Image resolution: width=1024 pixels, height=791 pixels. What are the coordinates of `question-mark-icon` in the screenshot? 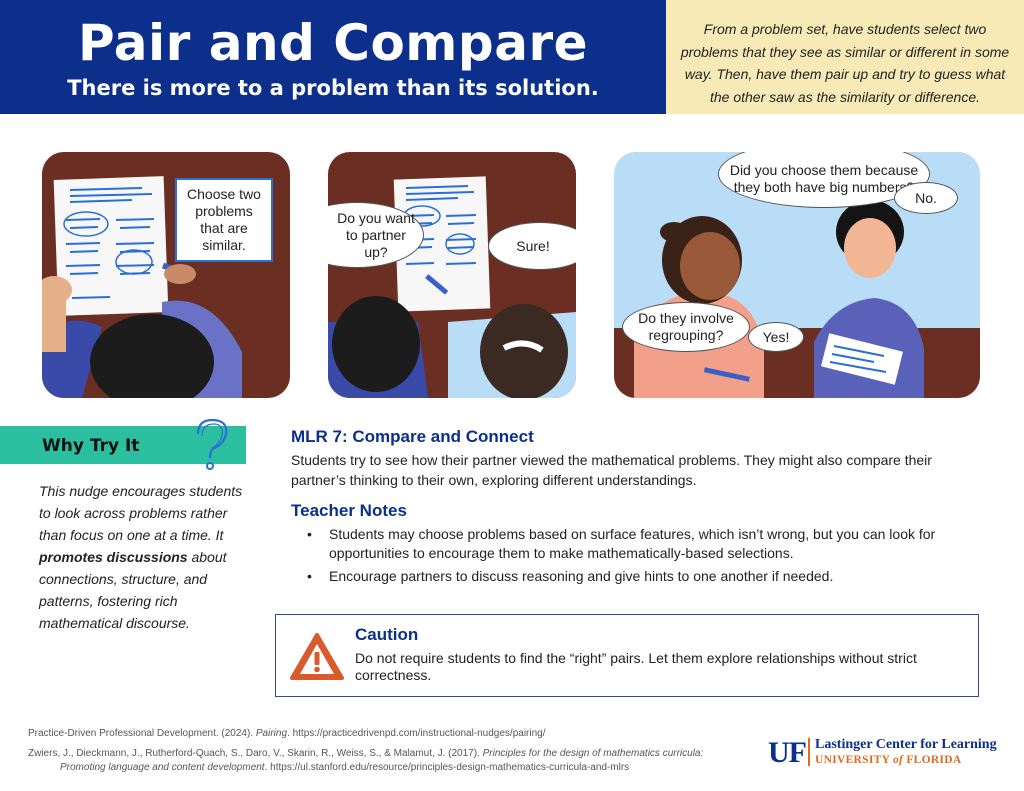 It's located at (212, 444).